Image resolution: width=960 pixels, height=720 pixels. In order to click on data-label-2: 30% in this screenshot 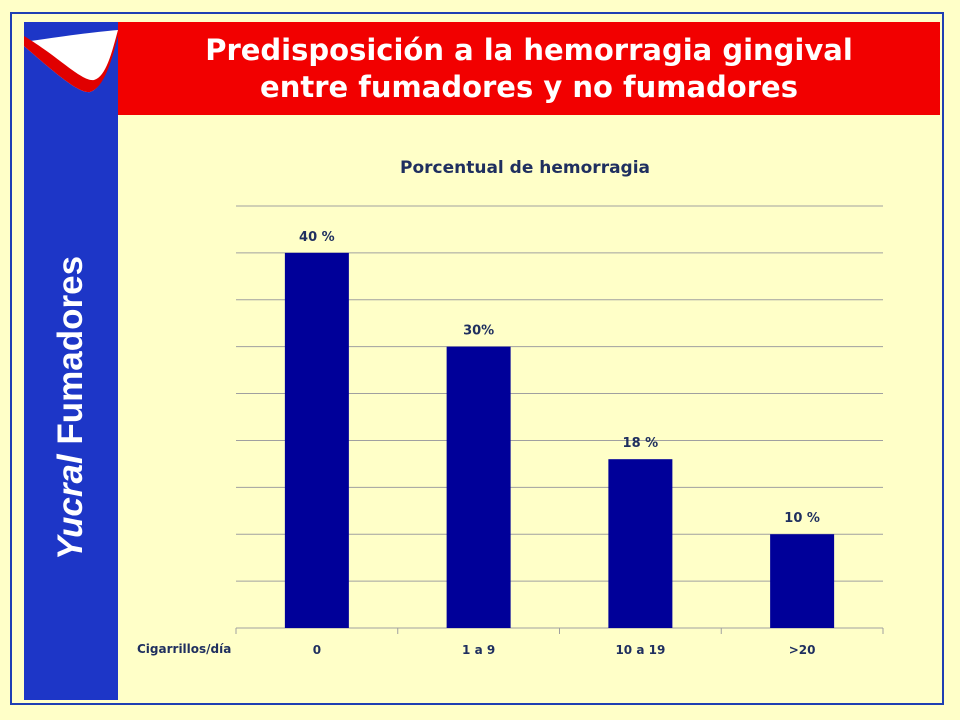, I will do `click(478, 331)`.